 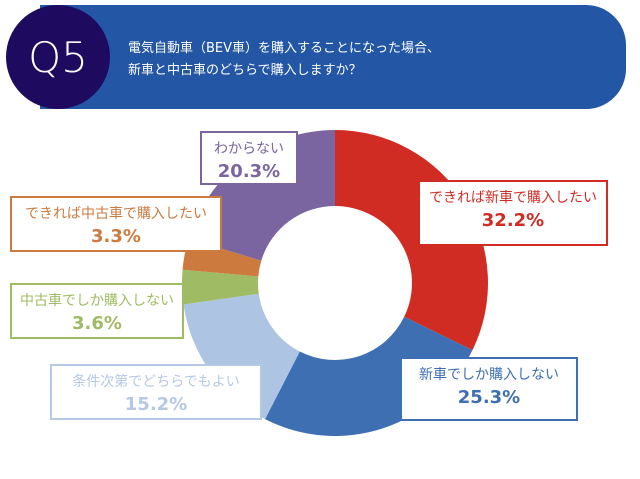 I want to click on label-used-only: 中古車でしか購入しない 3.6%, so click(x=97, y=311).